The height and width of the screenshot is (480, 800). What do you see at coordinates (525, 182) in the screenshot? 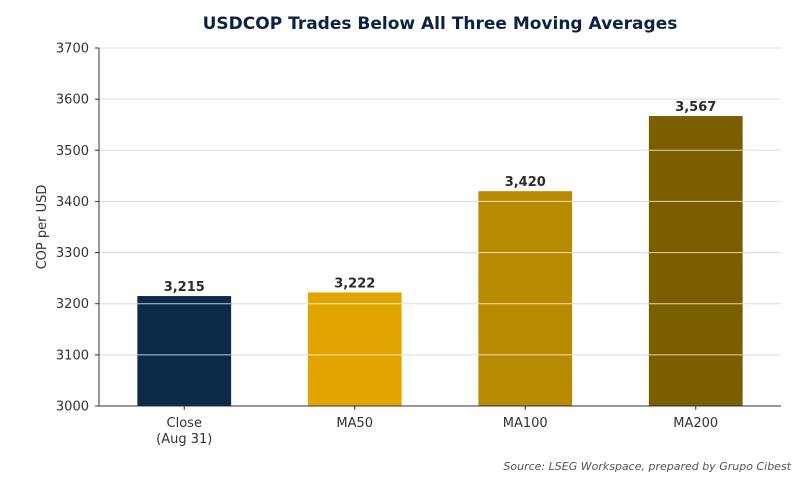
I see `data-label: 3,420` at bounding box center [525, 182].